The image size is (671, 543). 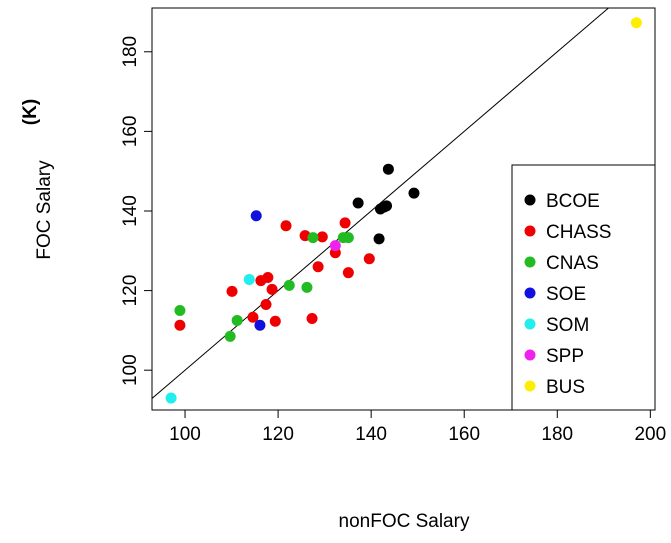 What do you see at coordinates (130, 370) in the screenshot?
I see `y-tick-label: 100` at bounding box center [130, 370].